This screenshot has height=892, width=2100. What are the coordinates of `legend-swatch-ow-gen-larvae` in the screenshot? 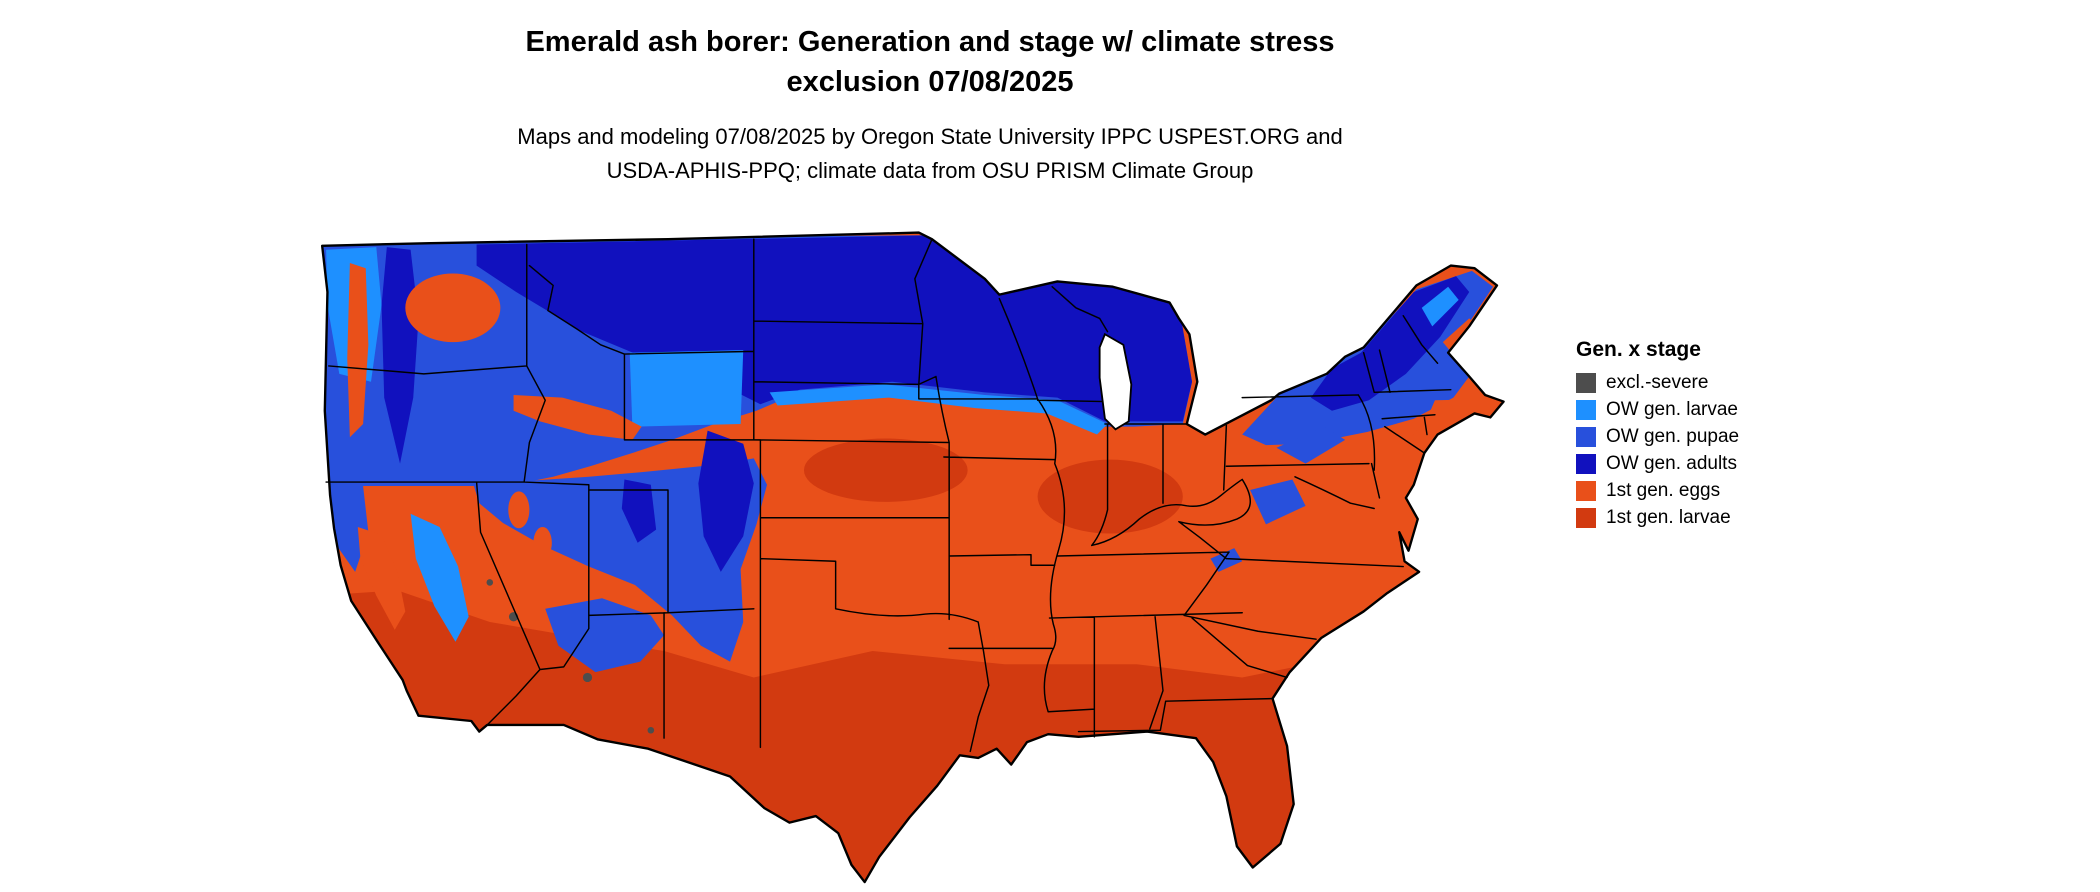 It's located at (1586, 410).